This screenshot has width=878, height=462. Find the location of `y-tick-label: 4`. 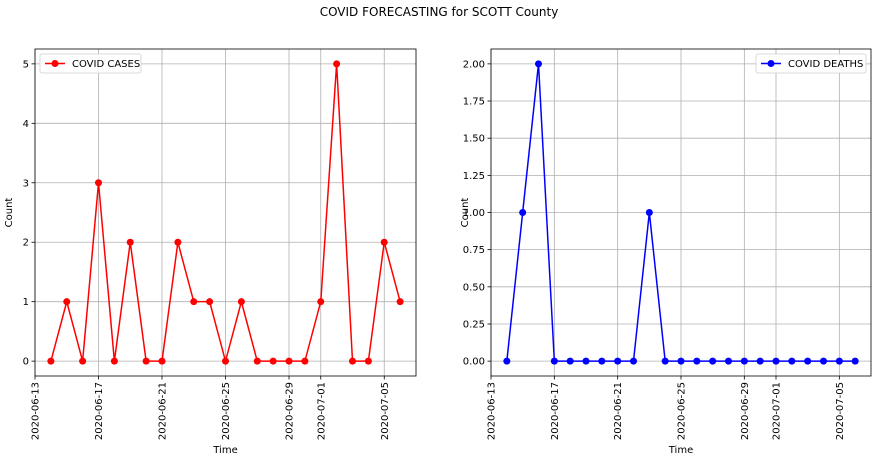

y-tick-label: 4 is located at coordinates (26, 124).